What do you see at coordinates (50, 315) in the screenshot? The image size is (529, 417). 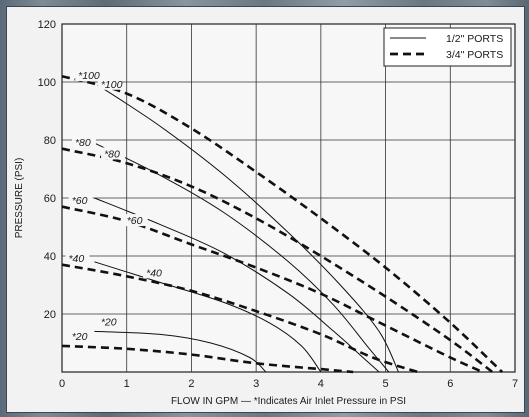 I see `y-tick-label: 20` at bounding box center [50, 315].